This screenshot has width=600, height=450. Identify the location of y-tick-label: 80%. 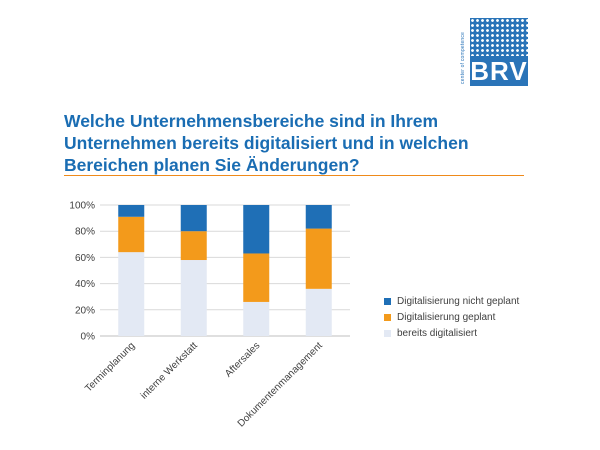
(85, 232).